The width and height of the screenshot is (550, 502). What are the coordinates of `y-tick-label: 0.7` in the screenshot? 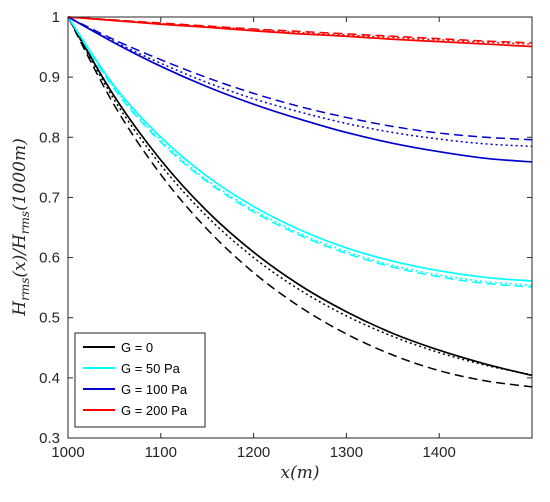 It's located at (49, 197).